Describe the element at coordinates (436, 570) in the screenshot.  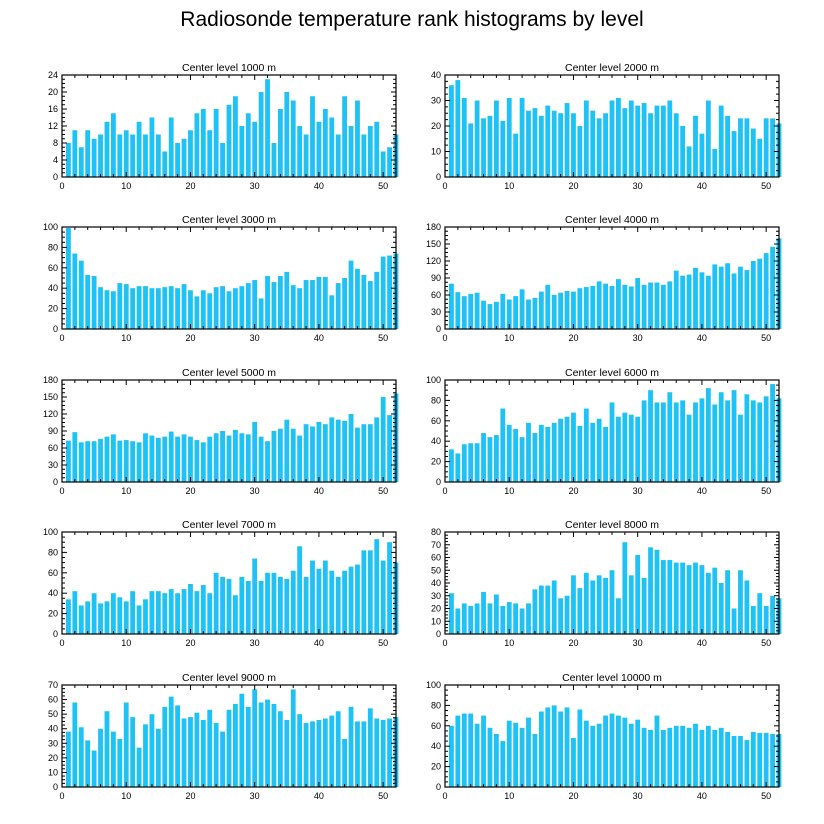
I see `y-tick-label: 50` at that location.